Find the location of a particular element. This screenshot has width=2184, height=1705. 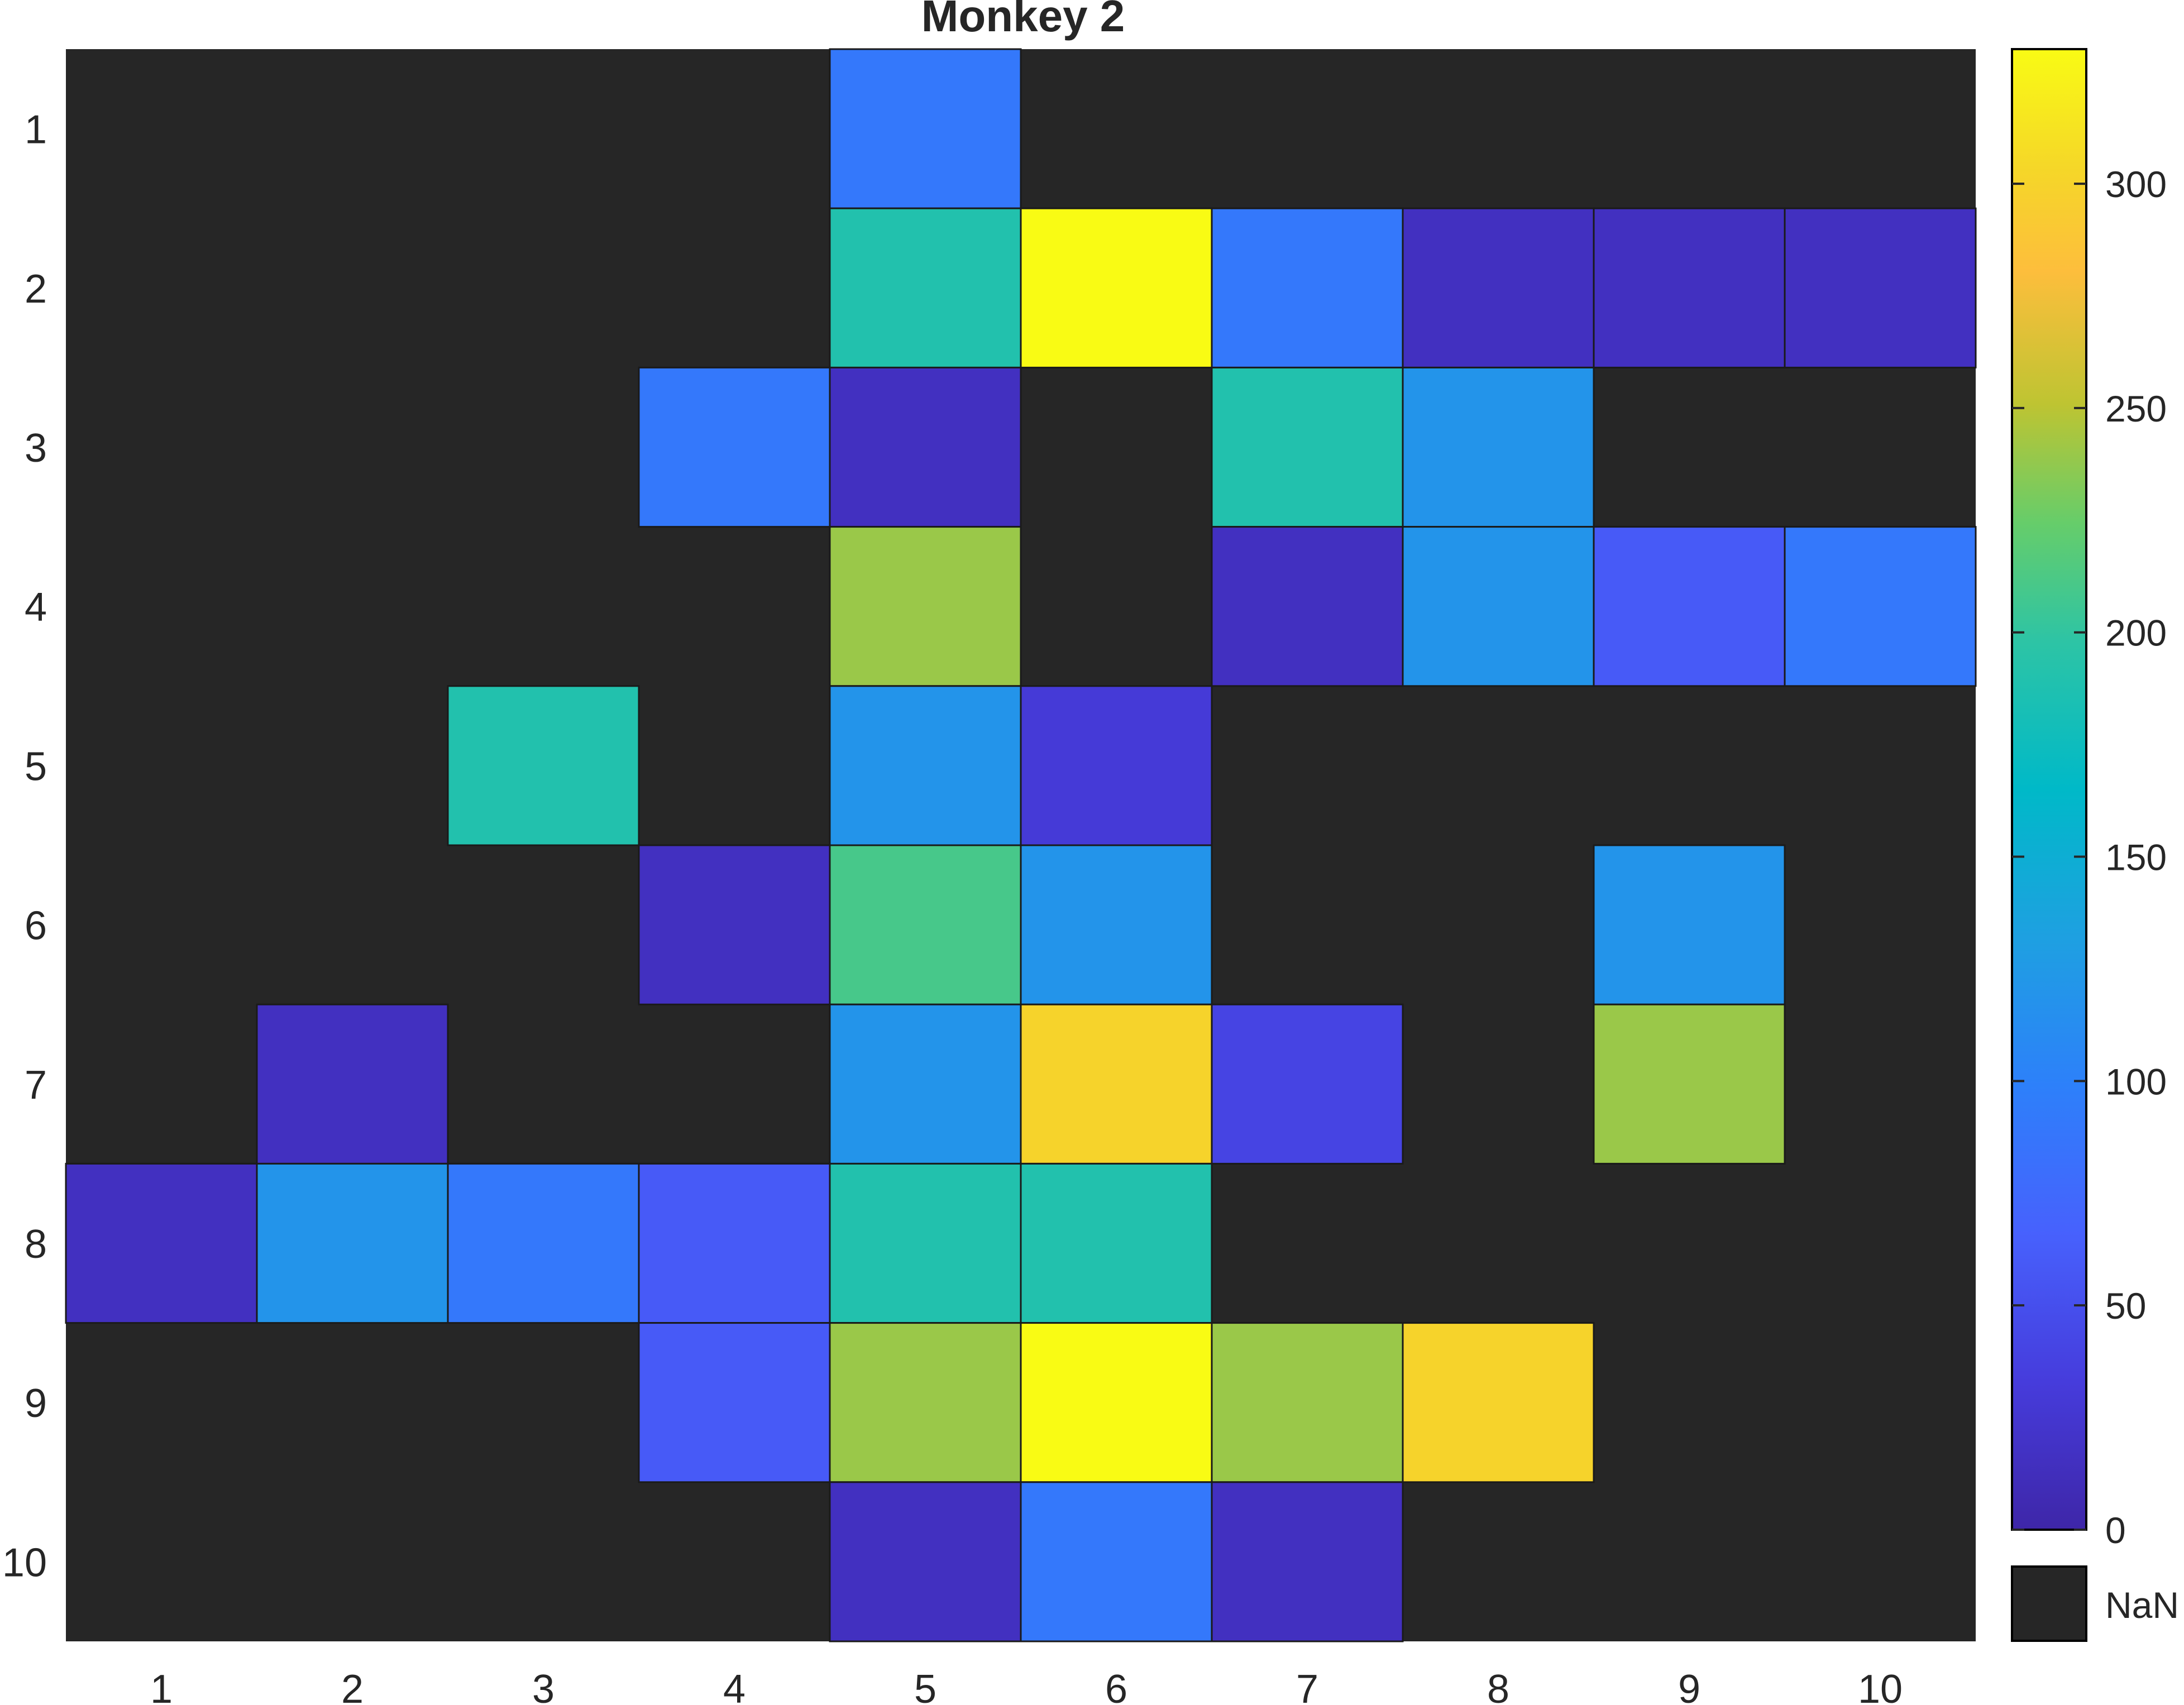

y-tick-label: 6 is located at coordinates (36, 926).